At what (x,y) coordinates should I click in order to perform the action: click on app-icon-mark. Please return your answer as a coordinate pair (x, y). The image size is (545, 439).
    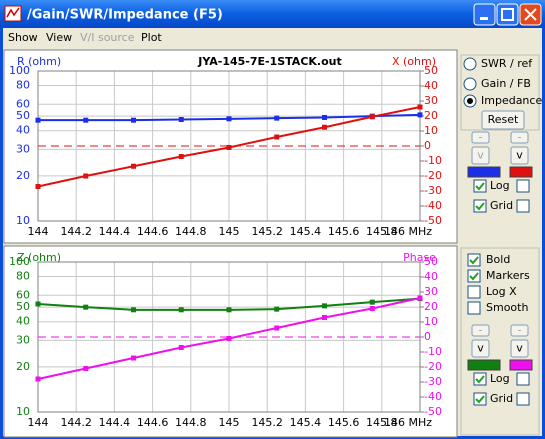
    Looking at the image, I should click on (13, 12).